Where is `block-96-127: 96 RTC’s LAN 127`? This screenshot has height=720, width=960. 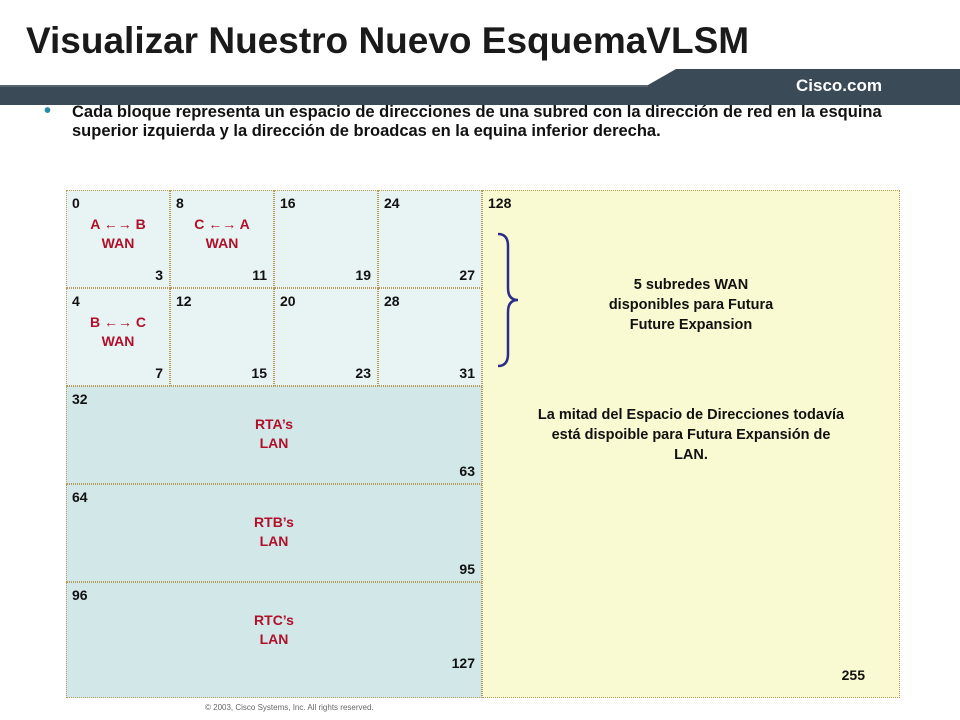
block-96-127: 96 RTC’s LAN 127 is located at coordinates (274, 640).